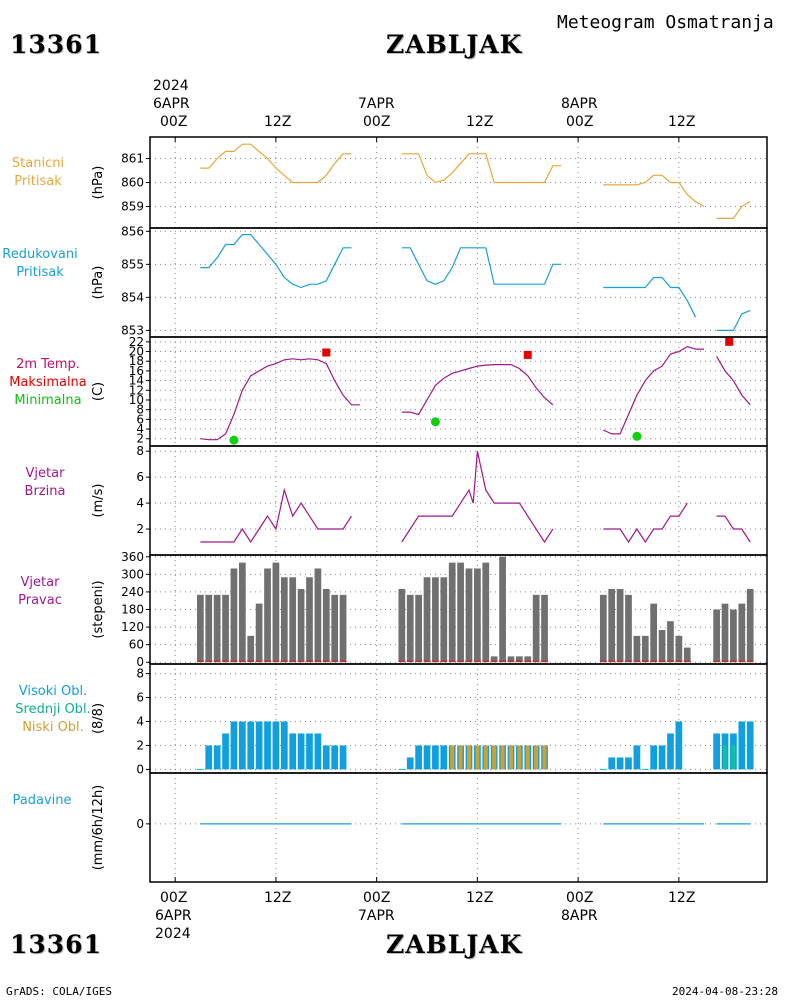 The width and height of the screenshot is (800, 1000). I want to click on credit-text: GrADS: COLA/IGES, so click(59, 991).